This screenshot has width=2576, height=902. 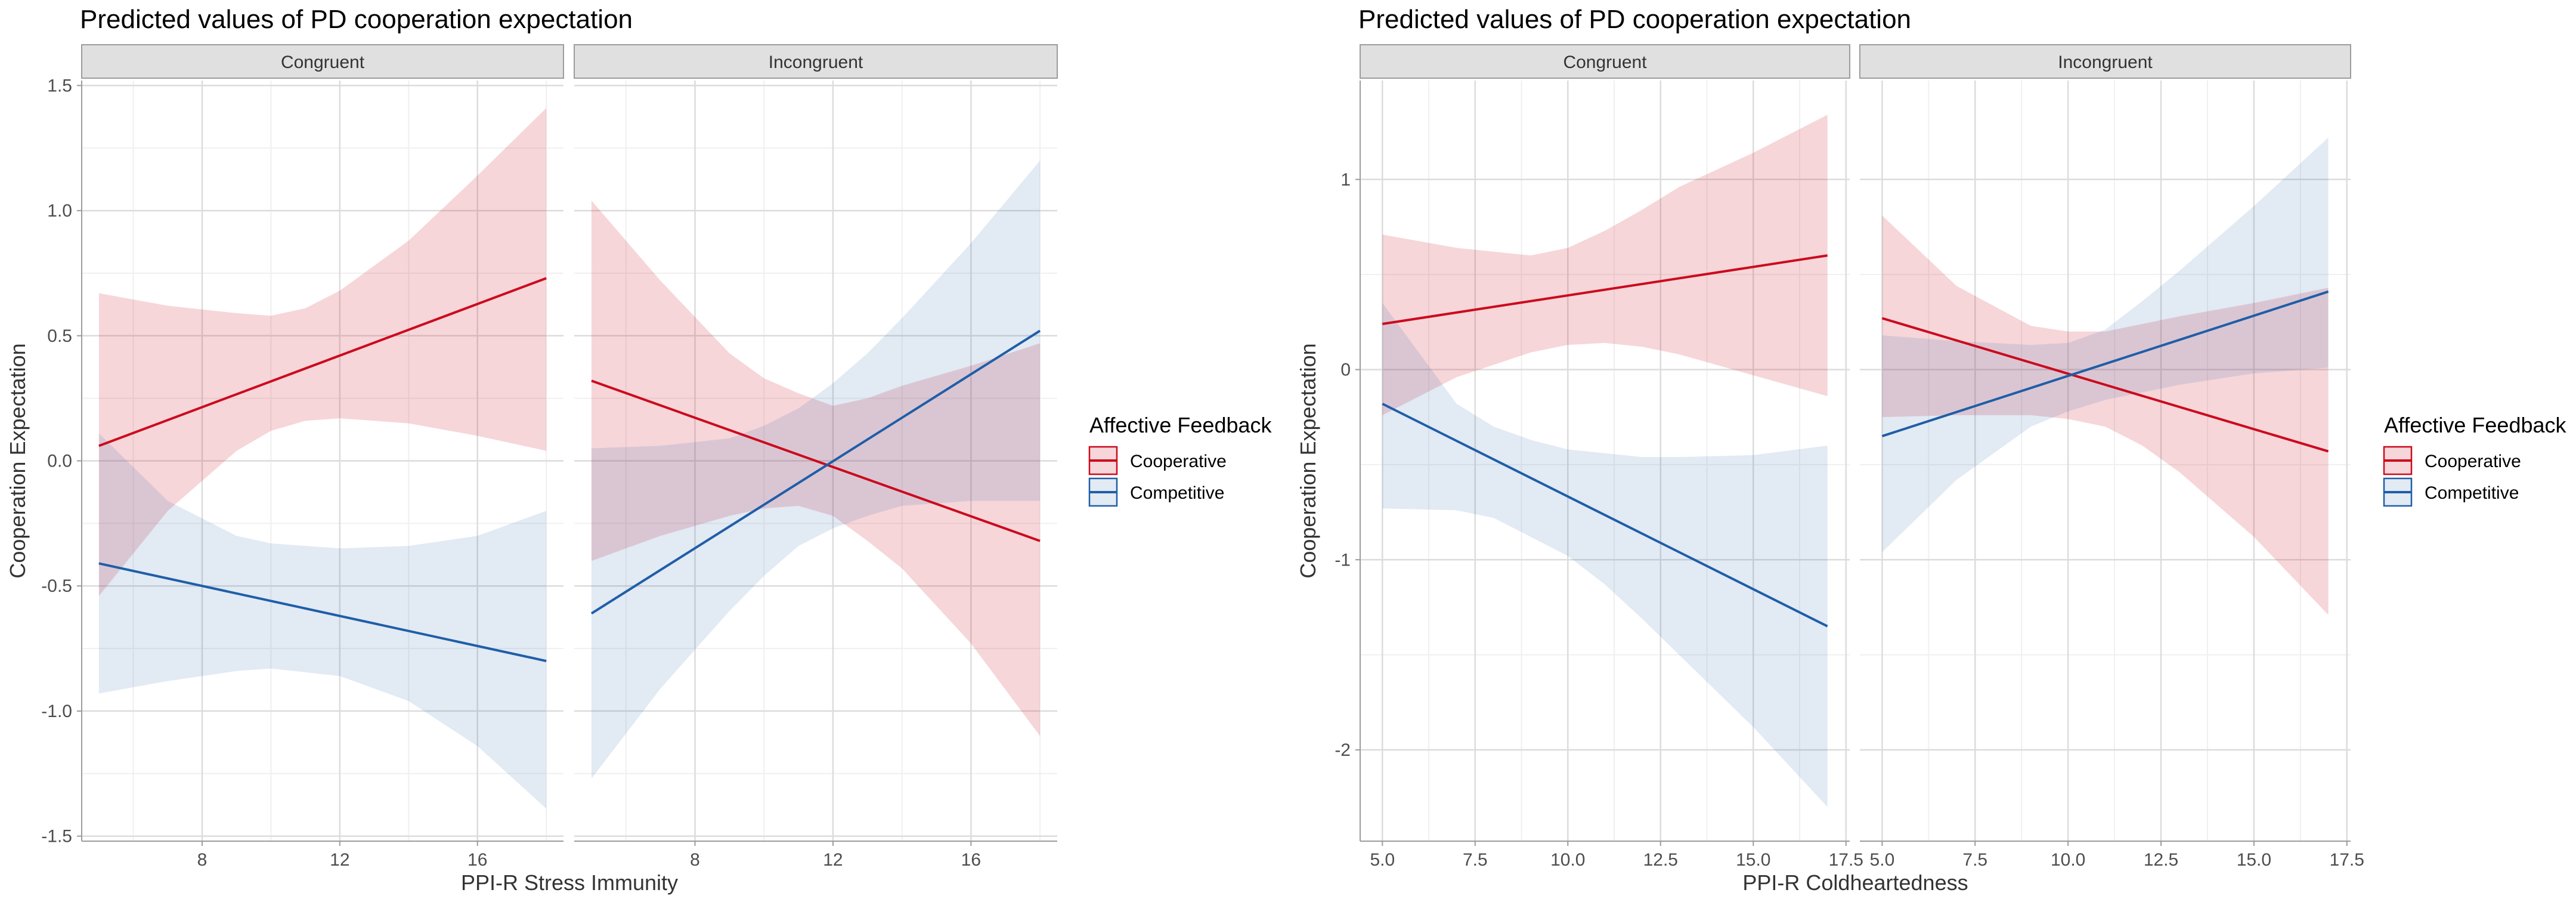 What do you see at coordinates (1346, 180) in the screenshot?
I see `y-tick-label: 1` at bounding box center [1346, 180].